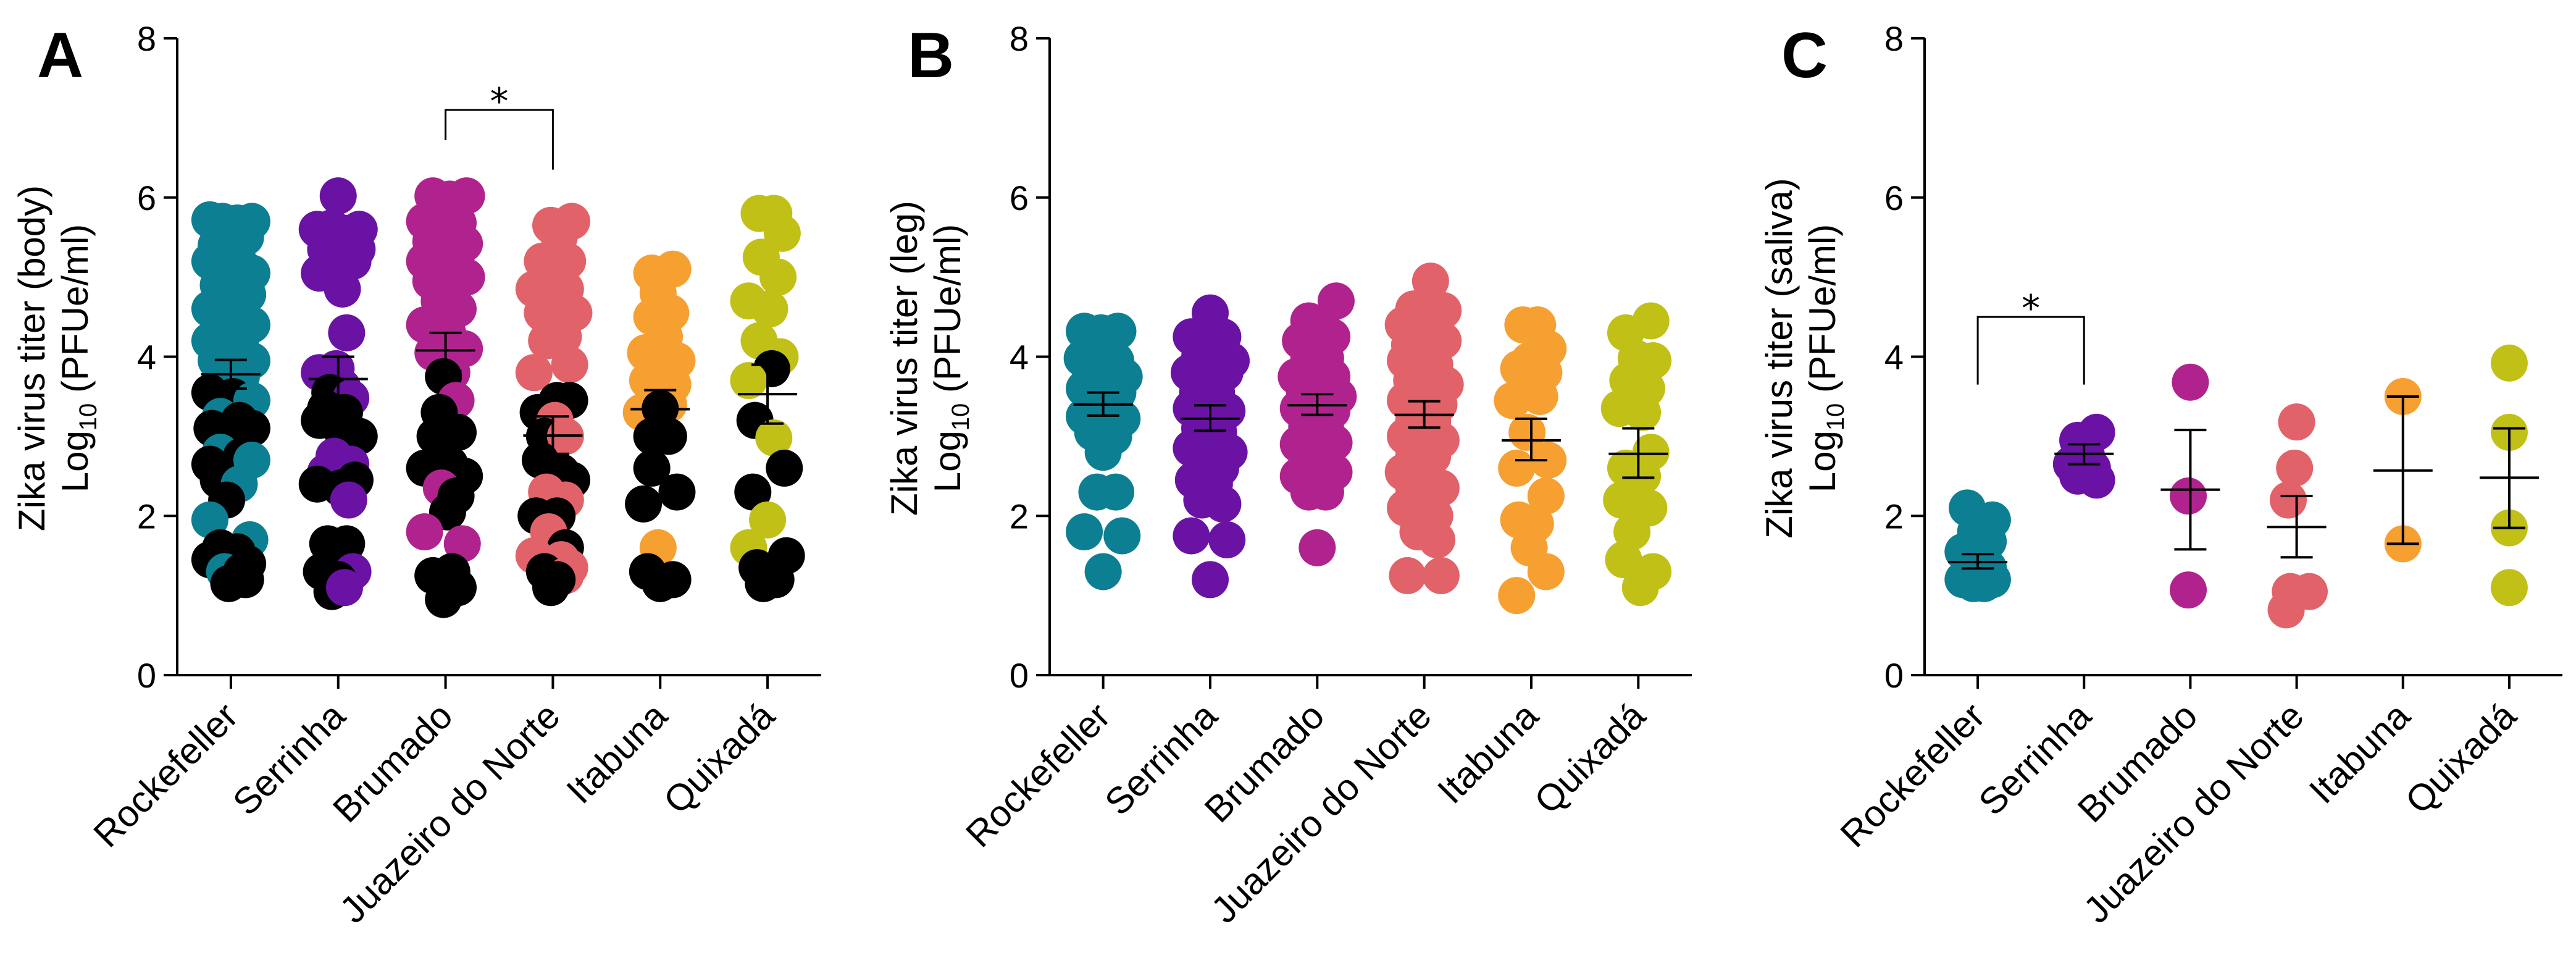  I want to click on panel-letter: A, so click(60, 55).